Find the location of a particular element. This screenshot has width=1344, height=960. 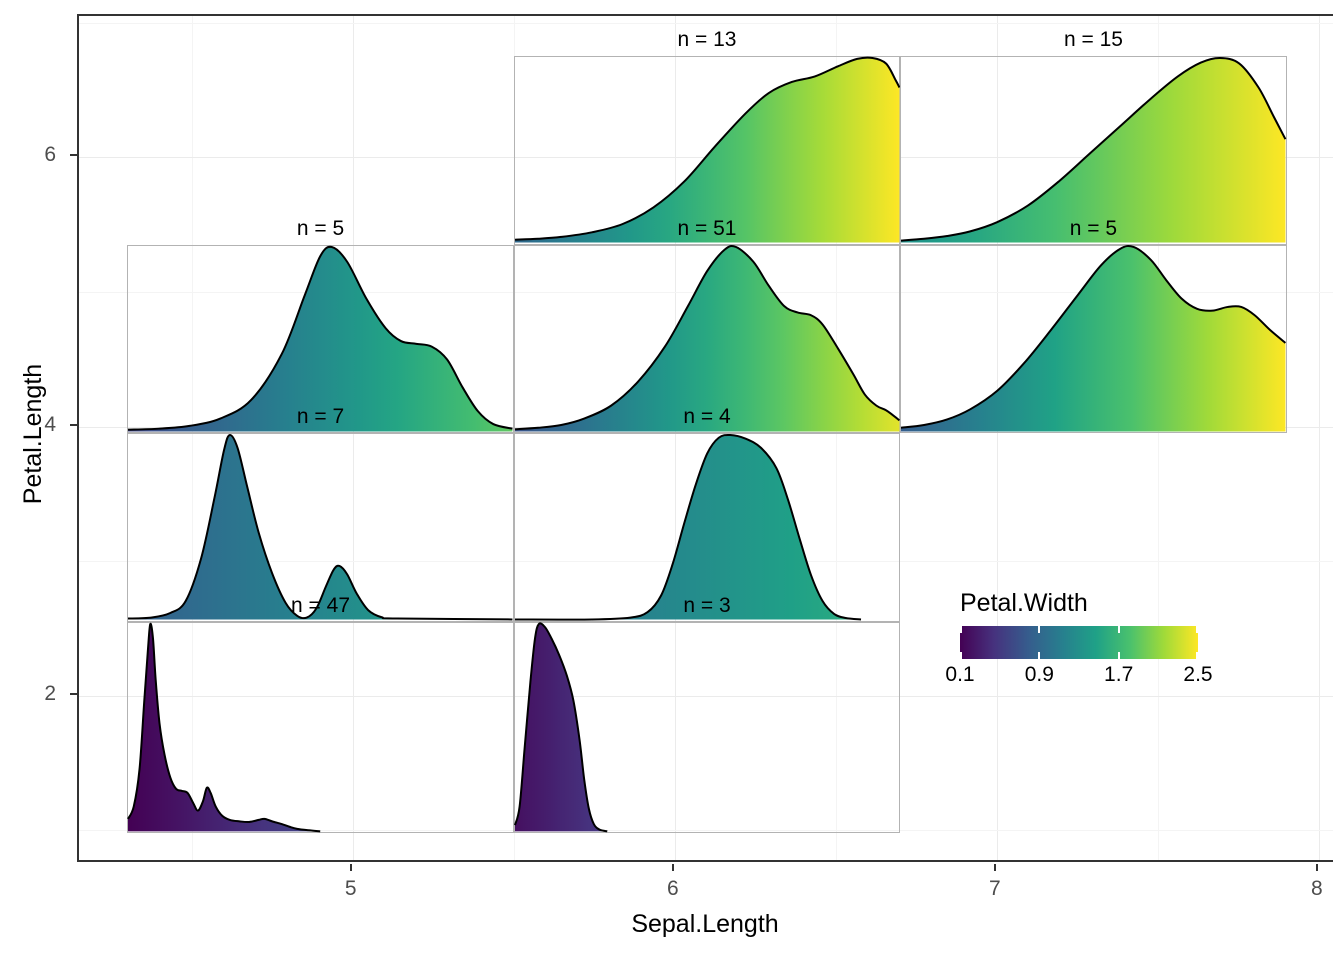

x-axis-tick-label: 6 is located at coordinates (672, 888).